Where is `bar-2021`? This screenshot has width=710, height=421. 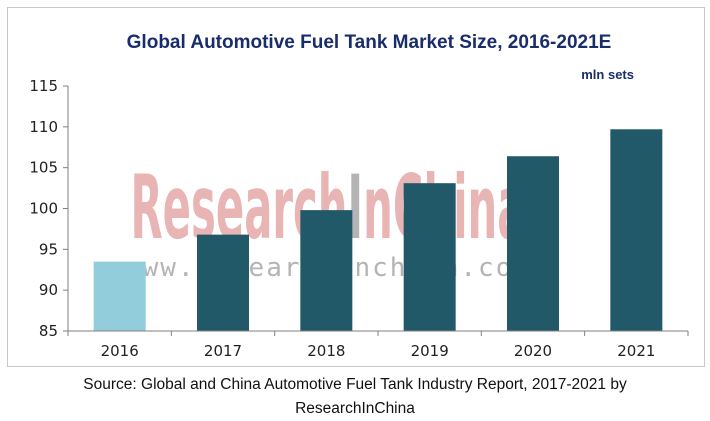
bar-2021 is located at coordinates (636, 230).